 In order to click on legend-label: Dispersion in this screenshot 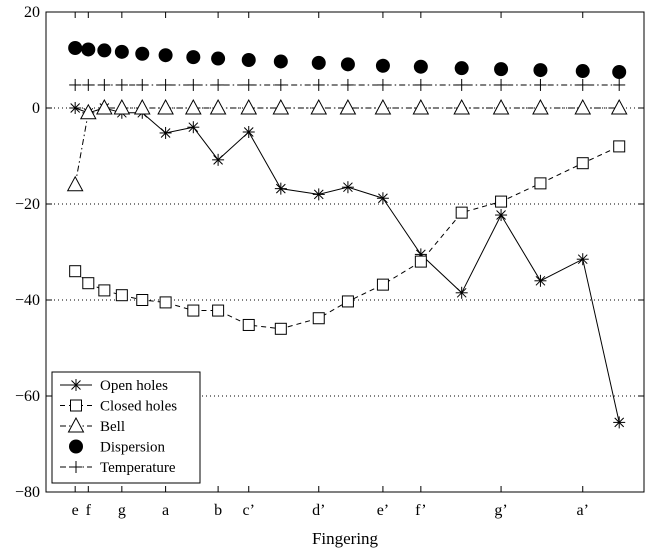, I will do `click(132, 448)`.